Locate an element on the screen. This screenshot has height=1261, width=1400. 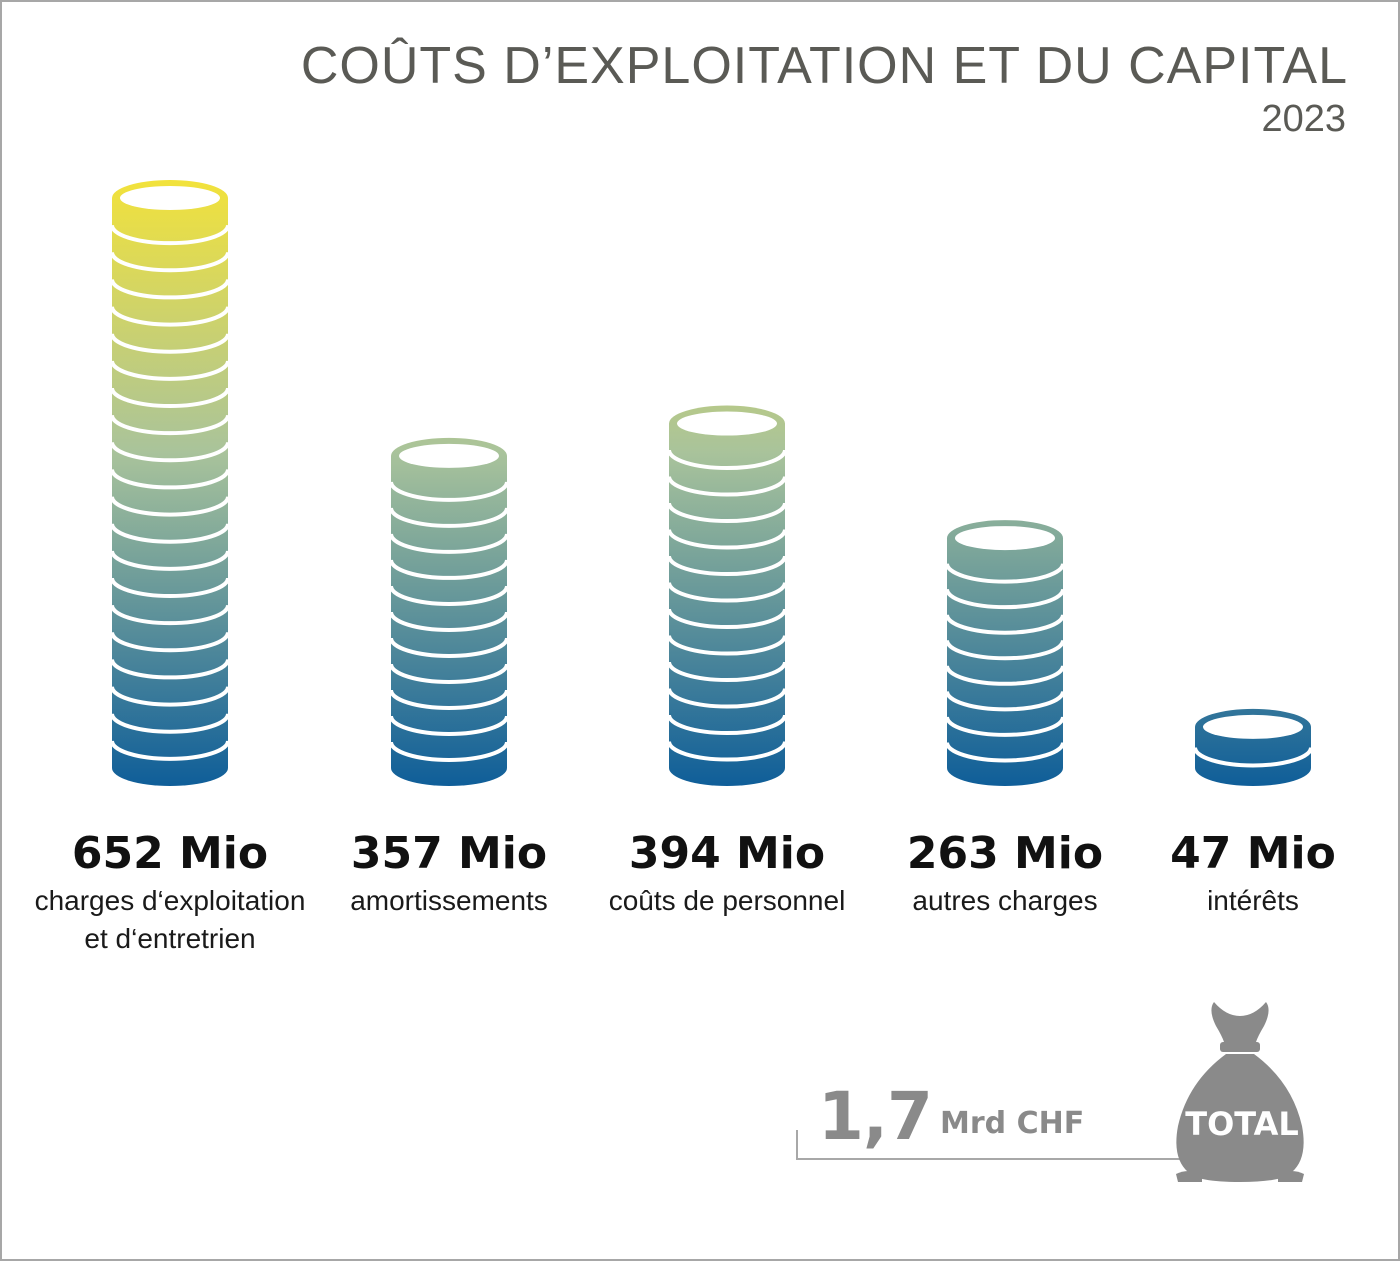
value-label: 47 Mio is located at coordinates (1253, 853).